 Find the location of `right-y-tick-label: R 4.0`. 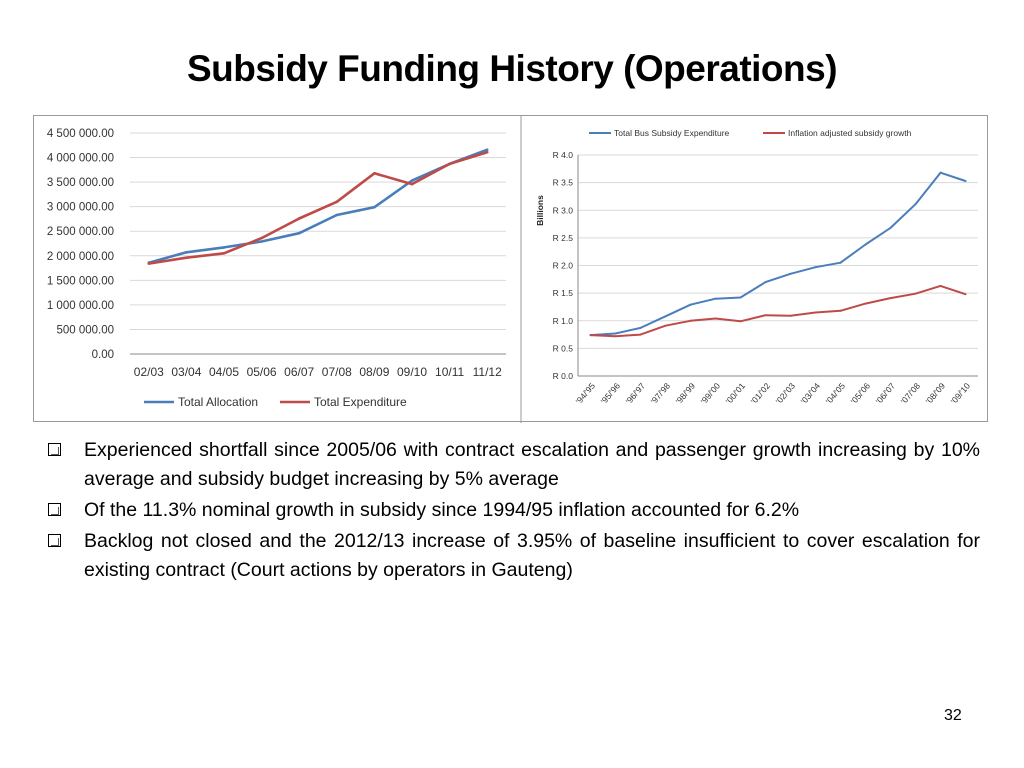

right-y-tick-label: R 4.0 is located at coordinates (563, 155).